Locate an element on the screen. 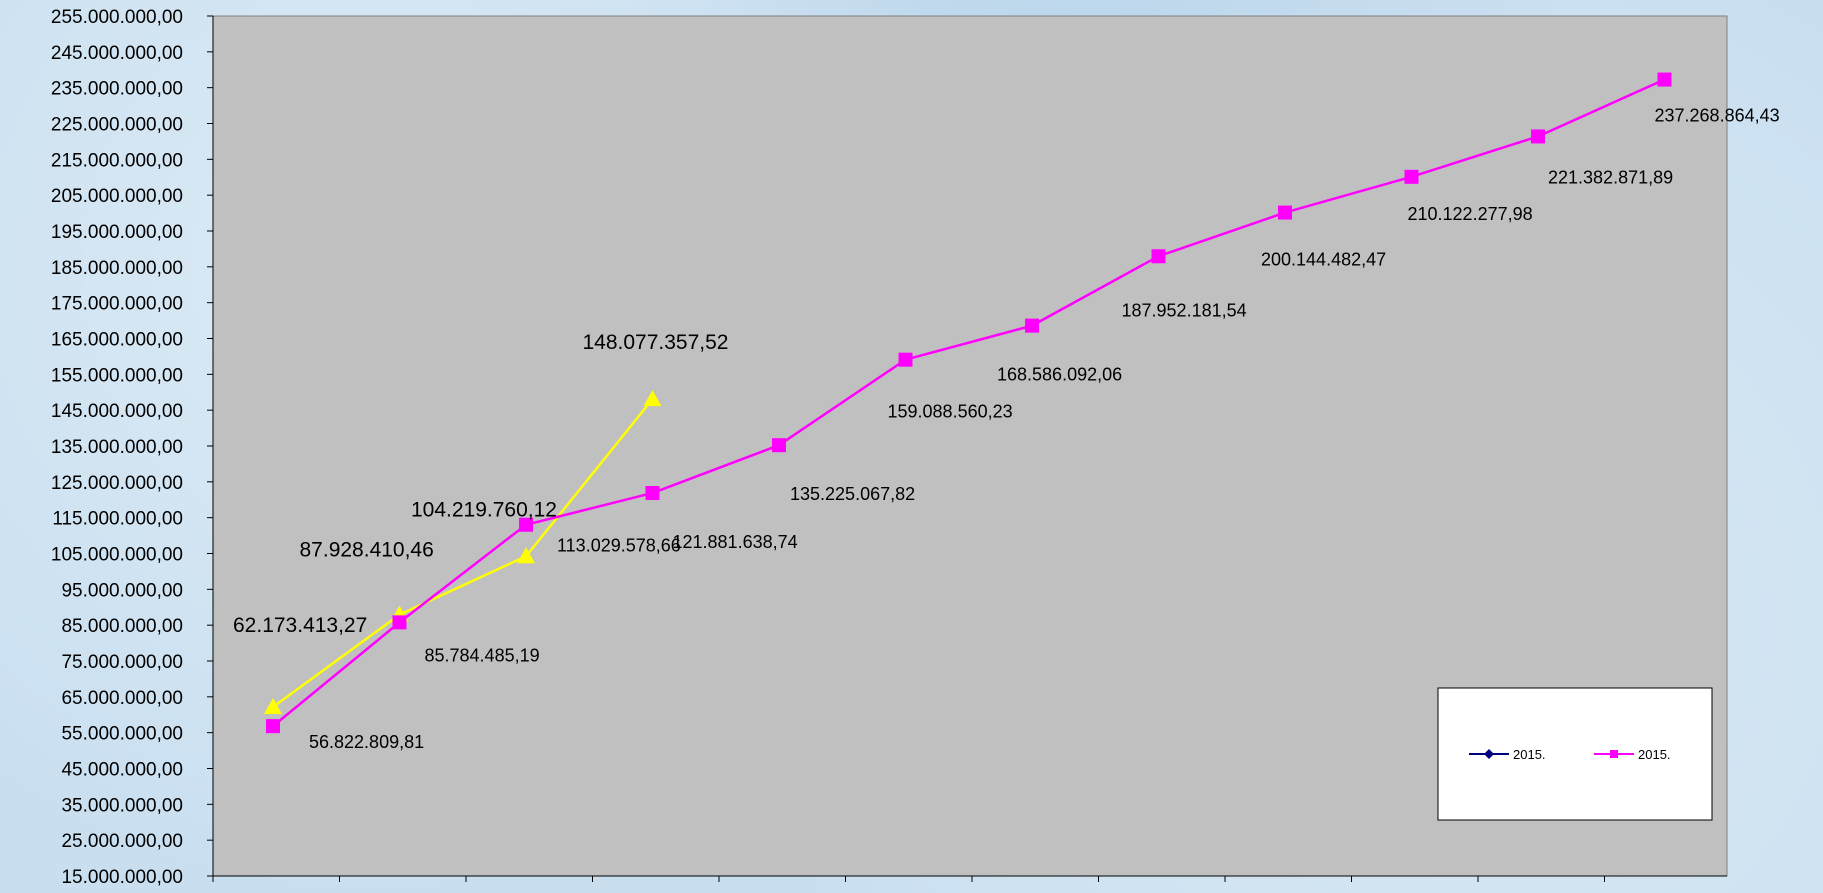 Image resolution: width=1823 pixels, height=893 pixels. data-label-2015: 210.122.277,98 is located at coordinates (1470, 214).